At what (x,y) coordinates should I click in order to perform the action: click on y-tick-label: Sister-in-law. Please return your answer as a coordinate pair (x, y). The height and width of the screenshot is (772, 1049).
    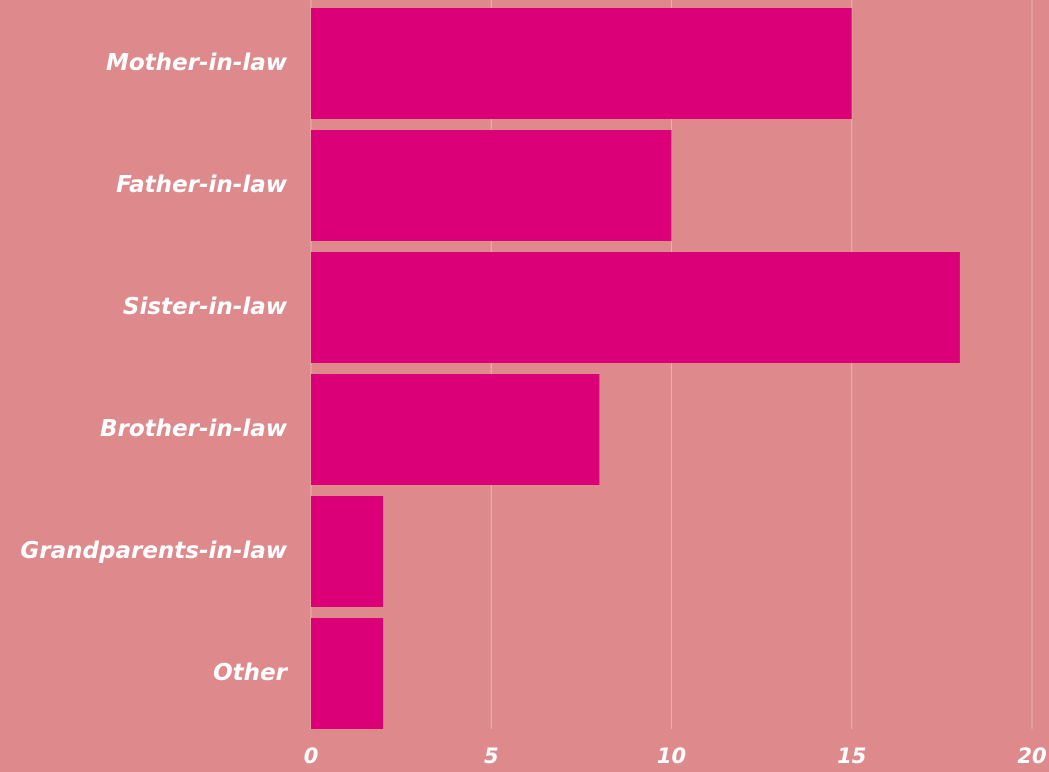
    Looking at the image, I should click on (205, 307).